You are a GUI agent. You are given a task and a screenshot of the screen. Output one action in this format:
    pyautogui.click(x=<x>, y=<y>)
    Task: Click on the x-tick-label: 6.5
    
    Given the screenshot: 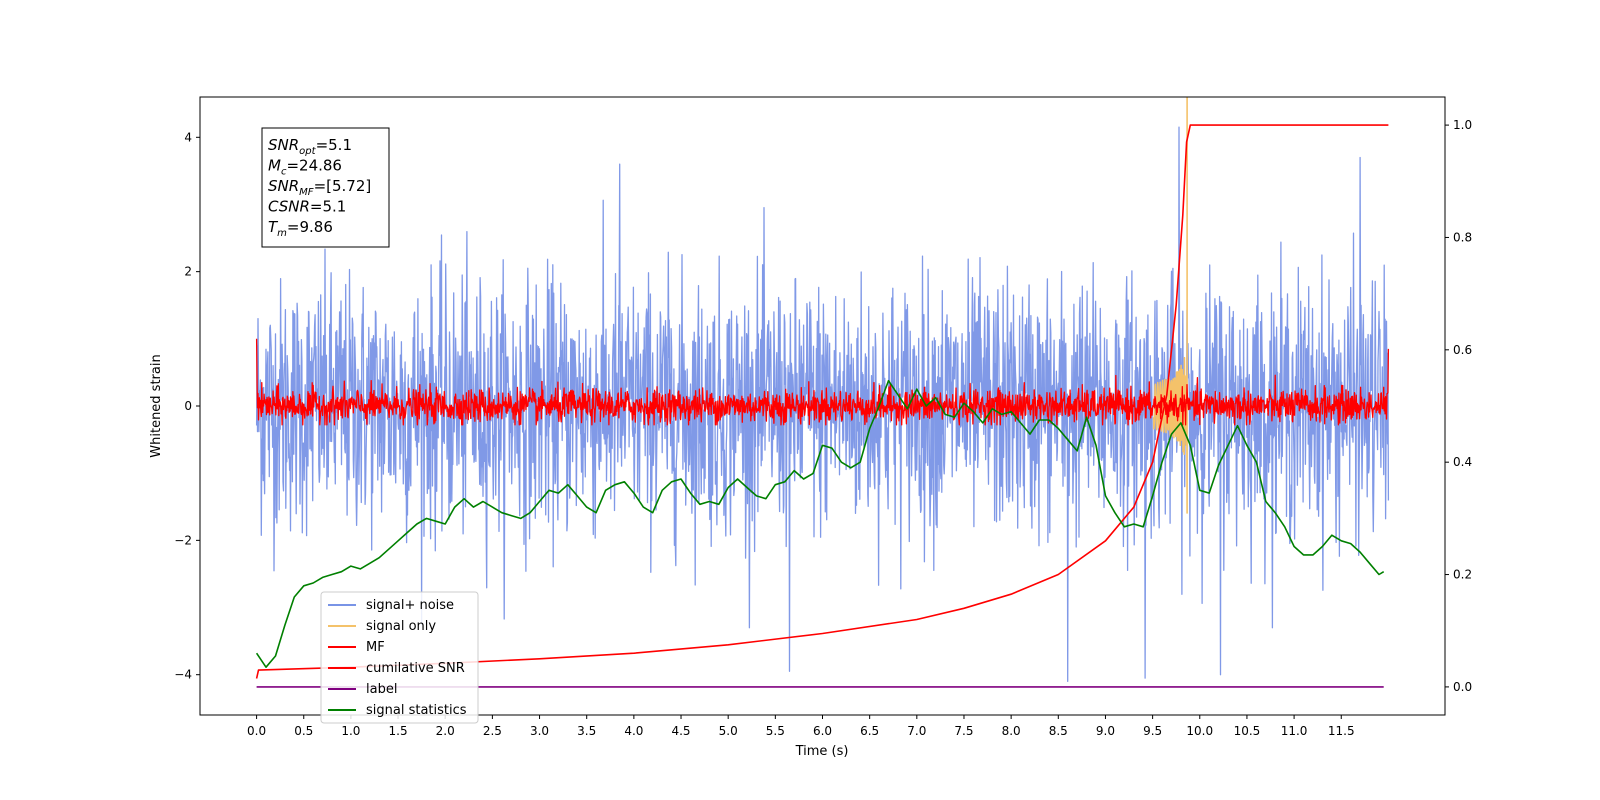 What is the action you would take?
    pyautogui.click(x=869, y=731)
    